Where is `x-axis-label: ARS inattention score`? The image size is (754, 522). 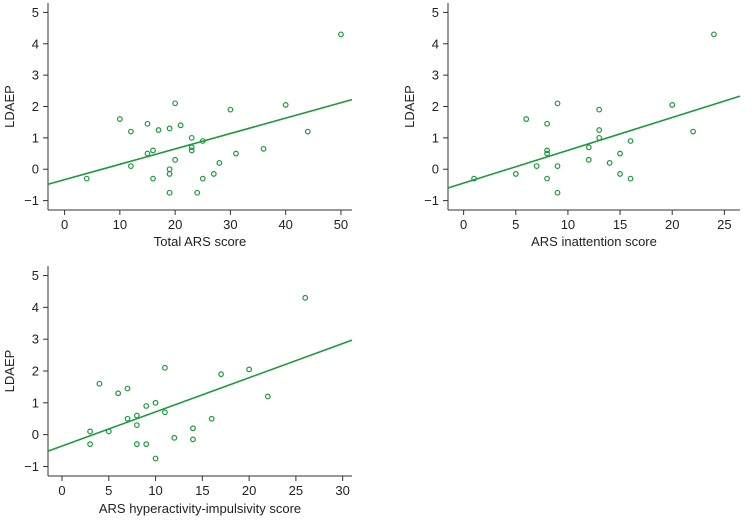 x-axis-label: ARS inattention score is located at coordinates (594, 241).